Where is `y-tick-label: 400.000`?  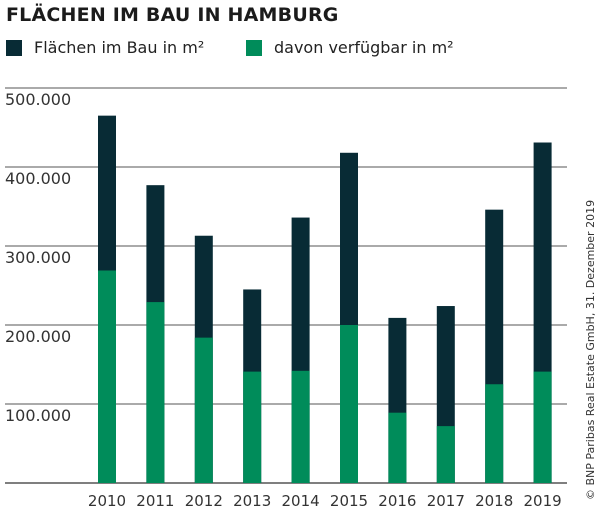 y-tick-label: 400.000 is located at coordinates (38, 178).